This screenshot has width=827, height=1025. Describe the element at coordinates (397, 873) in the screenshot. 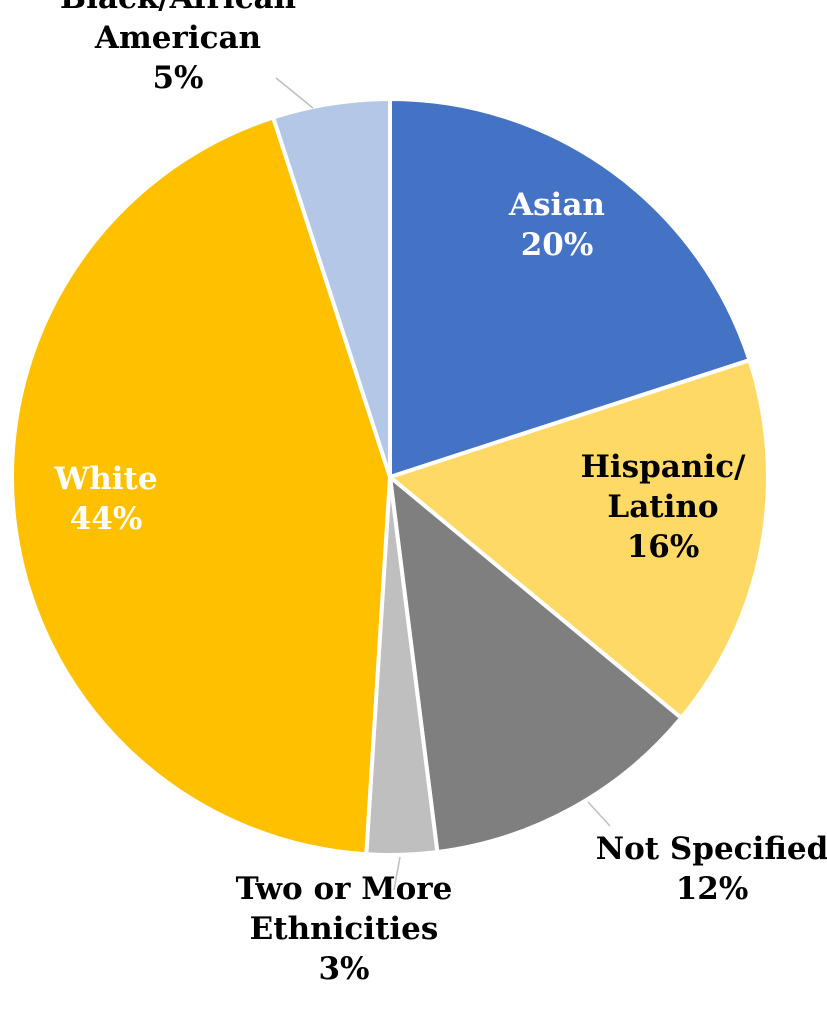

I see `leader-line-two-or-more` at that location.